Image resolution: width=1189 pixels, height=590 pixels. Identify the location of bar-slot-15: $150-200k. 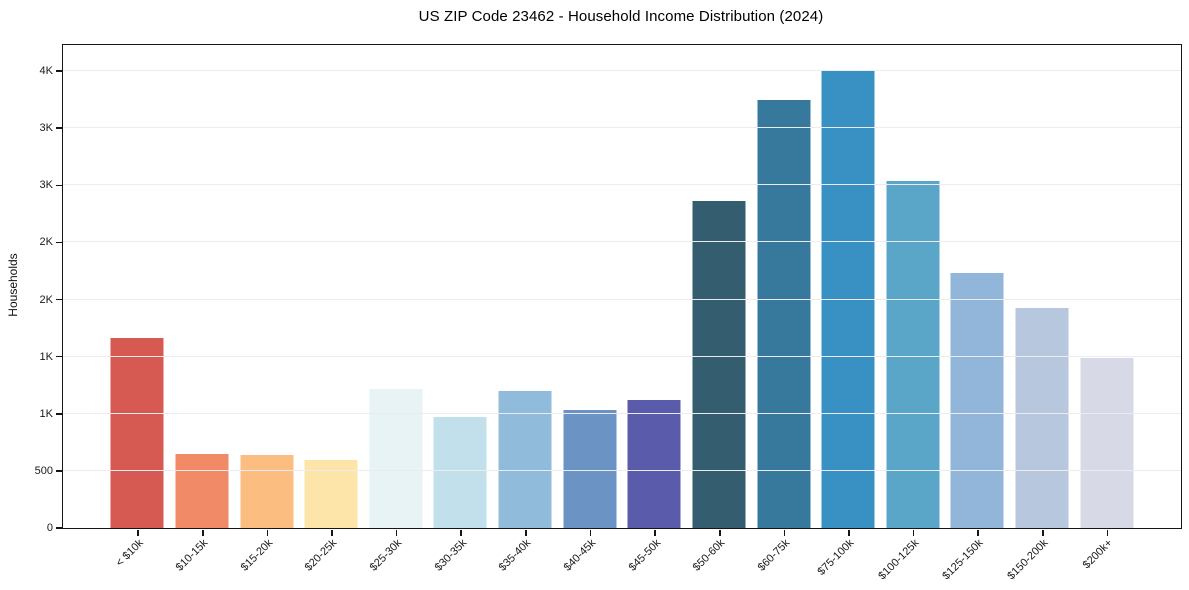
(1040, 313).